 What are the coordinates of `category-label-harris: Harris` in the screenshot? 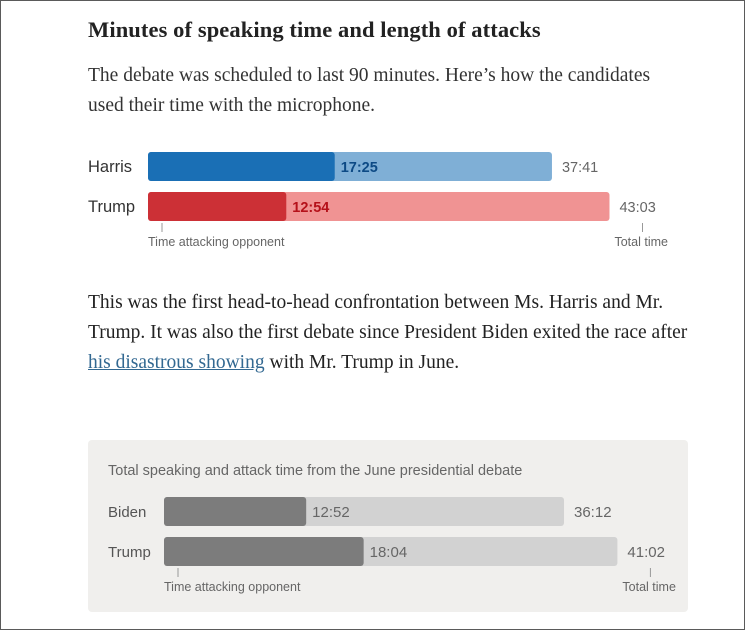 It's located at (110, 167).